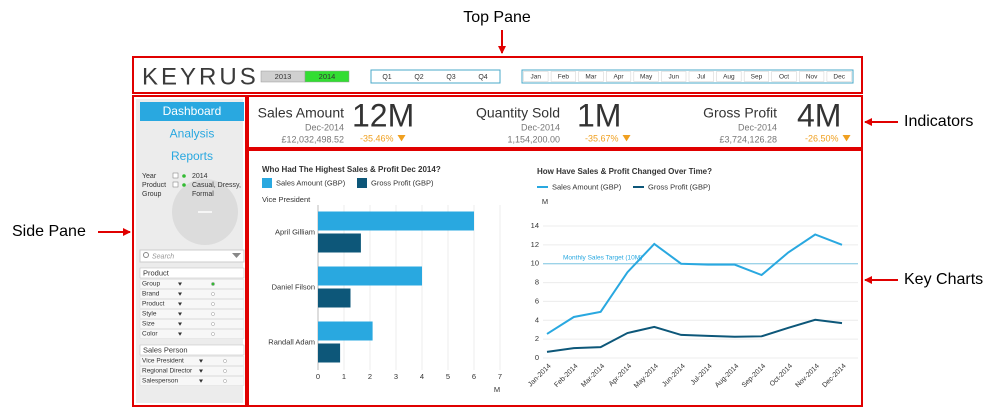 The height and width of the screenshot is (409, 1000). I want to click on quarter-label: Q2, so click(418, 77).